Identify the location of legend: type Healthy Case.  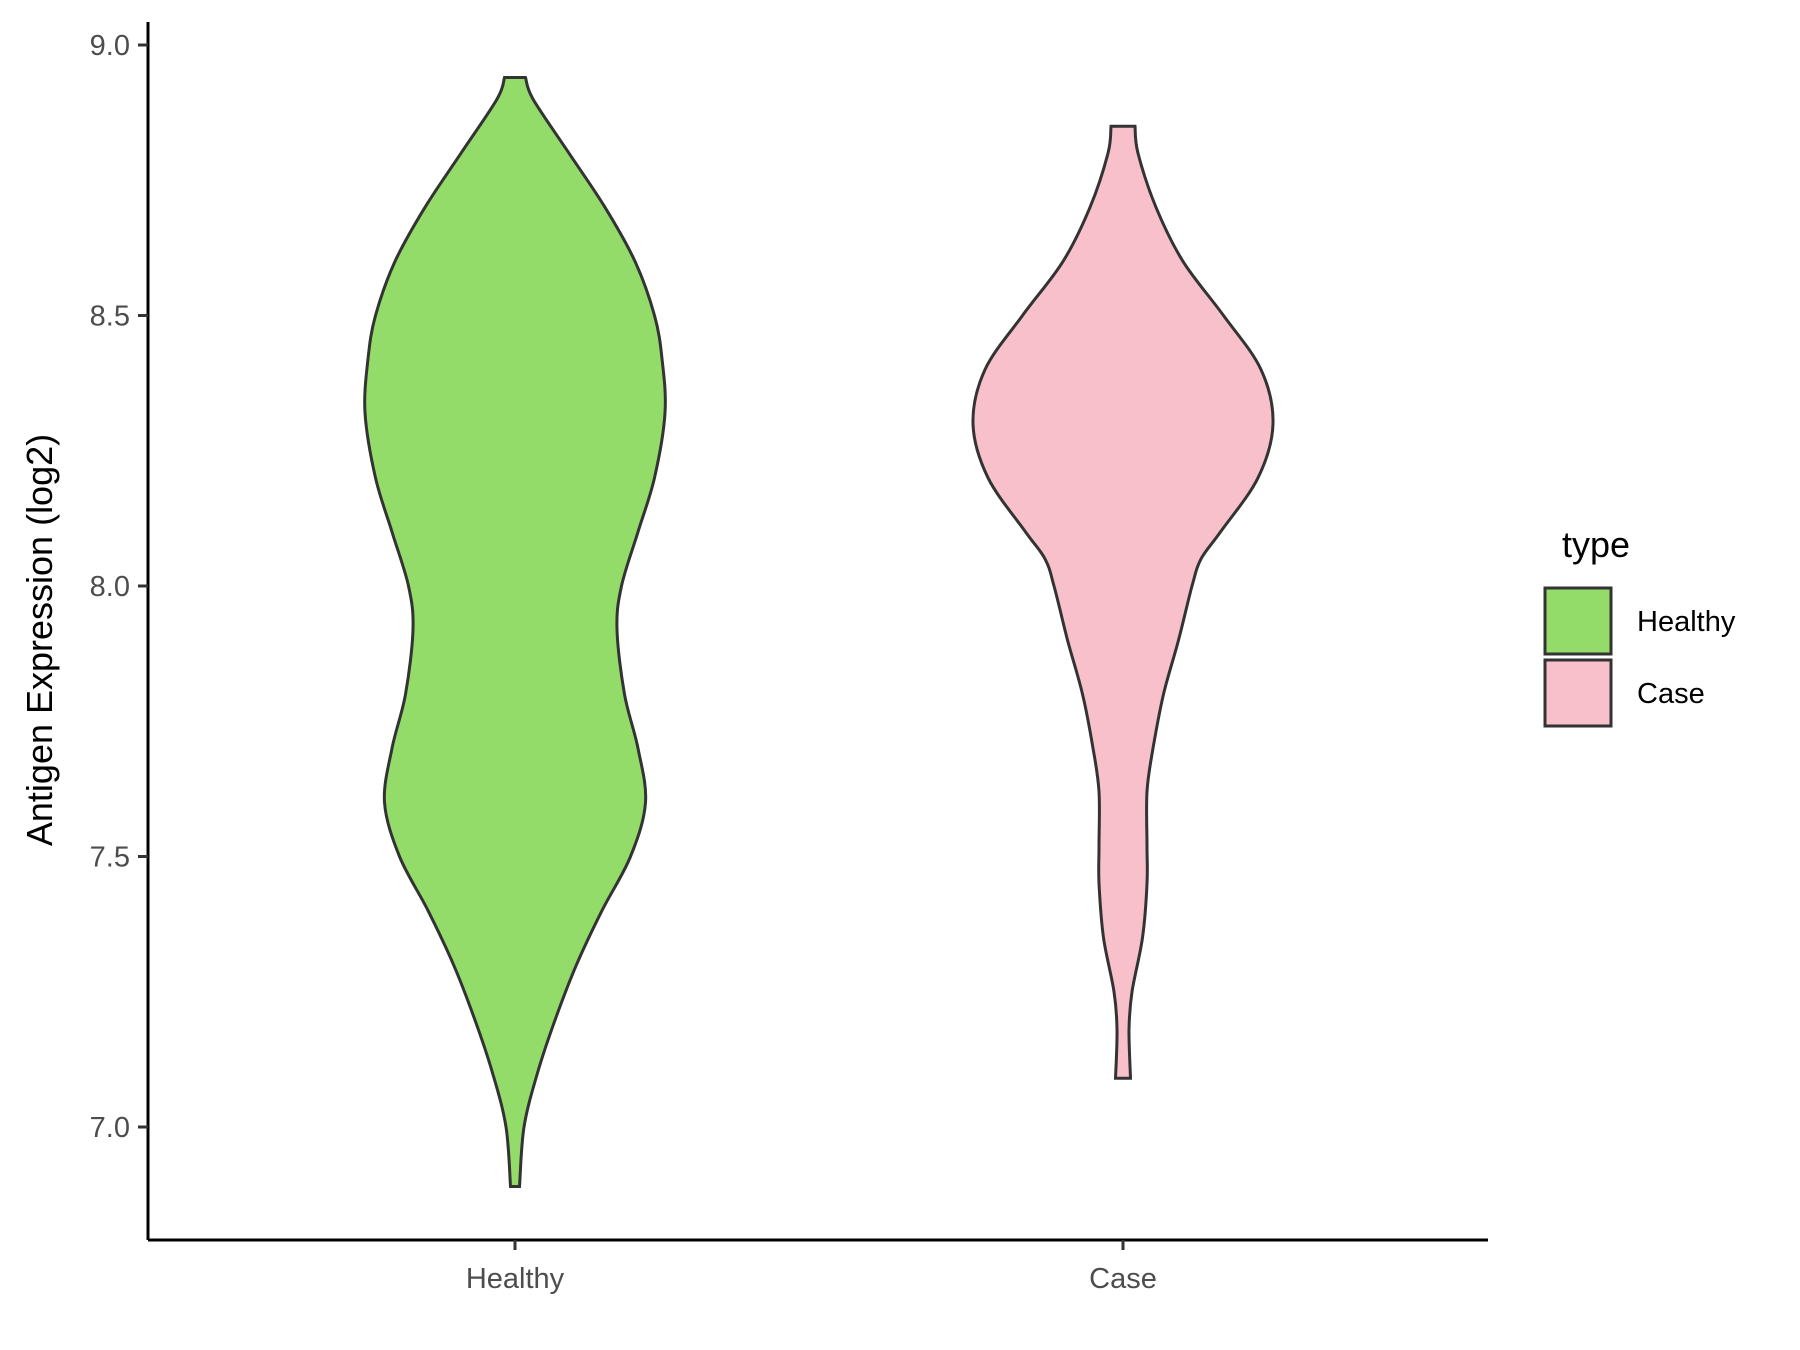
(1639, 626).